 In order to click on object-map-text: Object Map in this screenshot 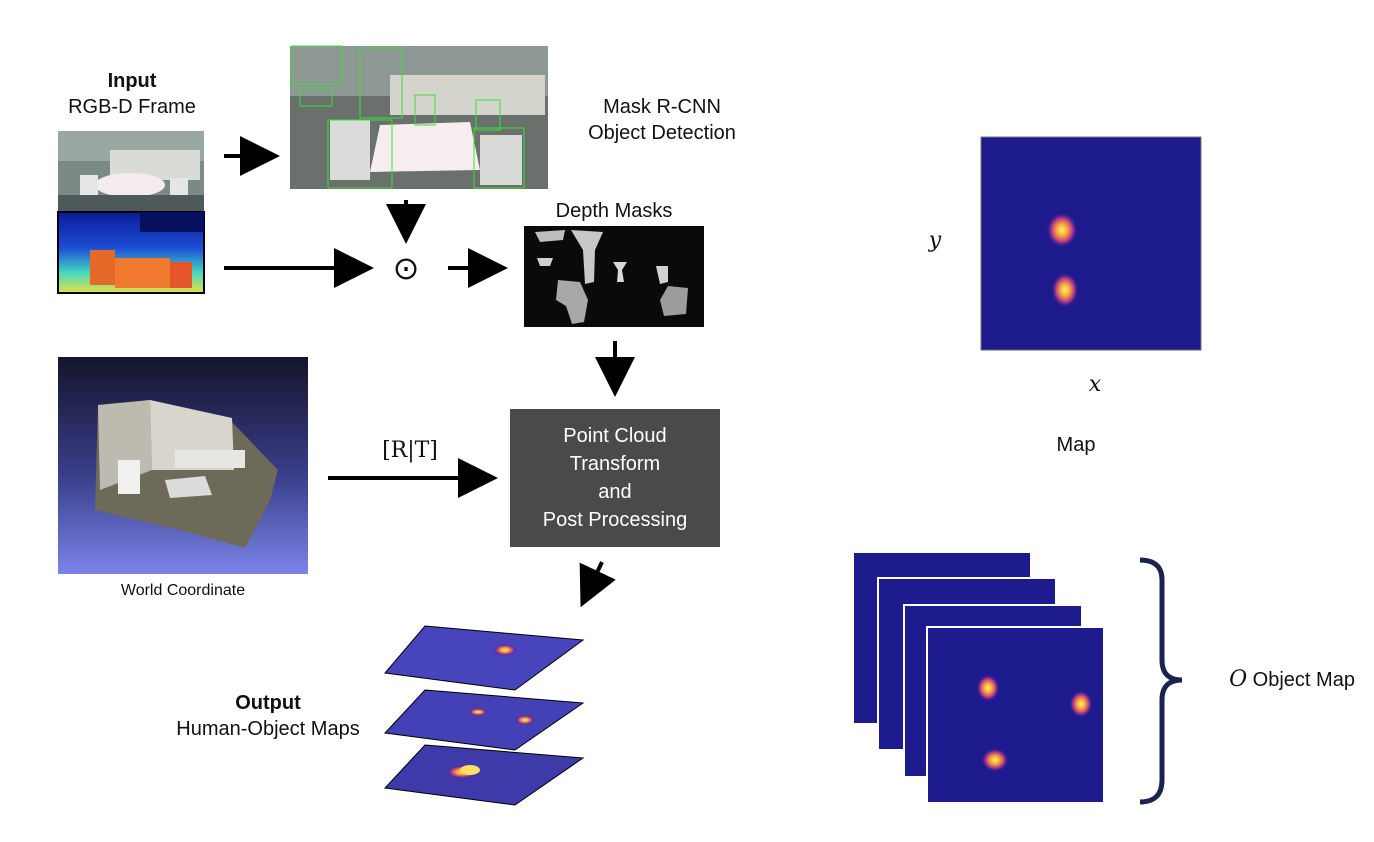, I will do `click(1303, 680)`.